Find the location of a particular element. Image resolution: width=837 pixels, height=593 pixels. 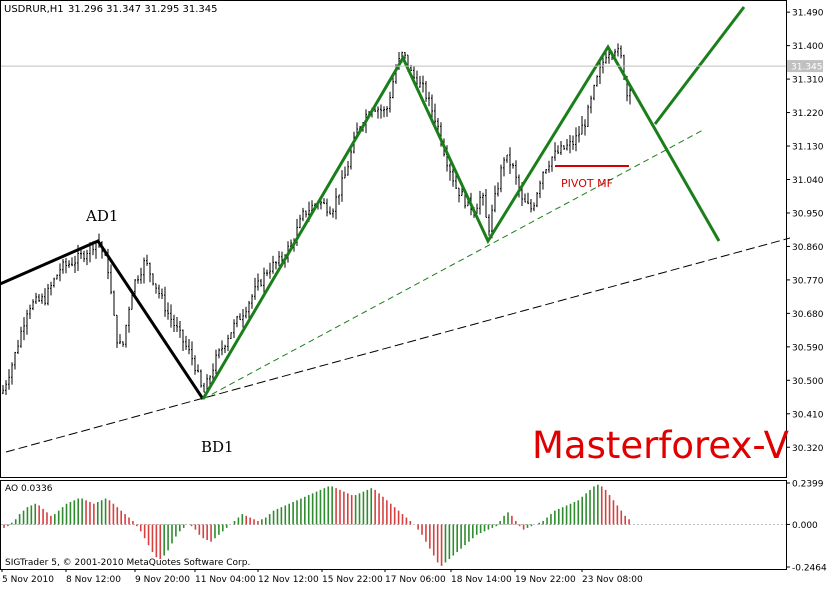

time-tick-label: 19 Nov 22:00 is located at coordinates (545, 580).